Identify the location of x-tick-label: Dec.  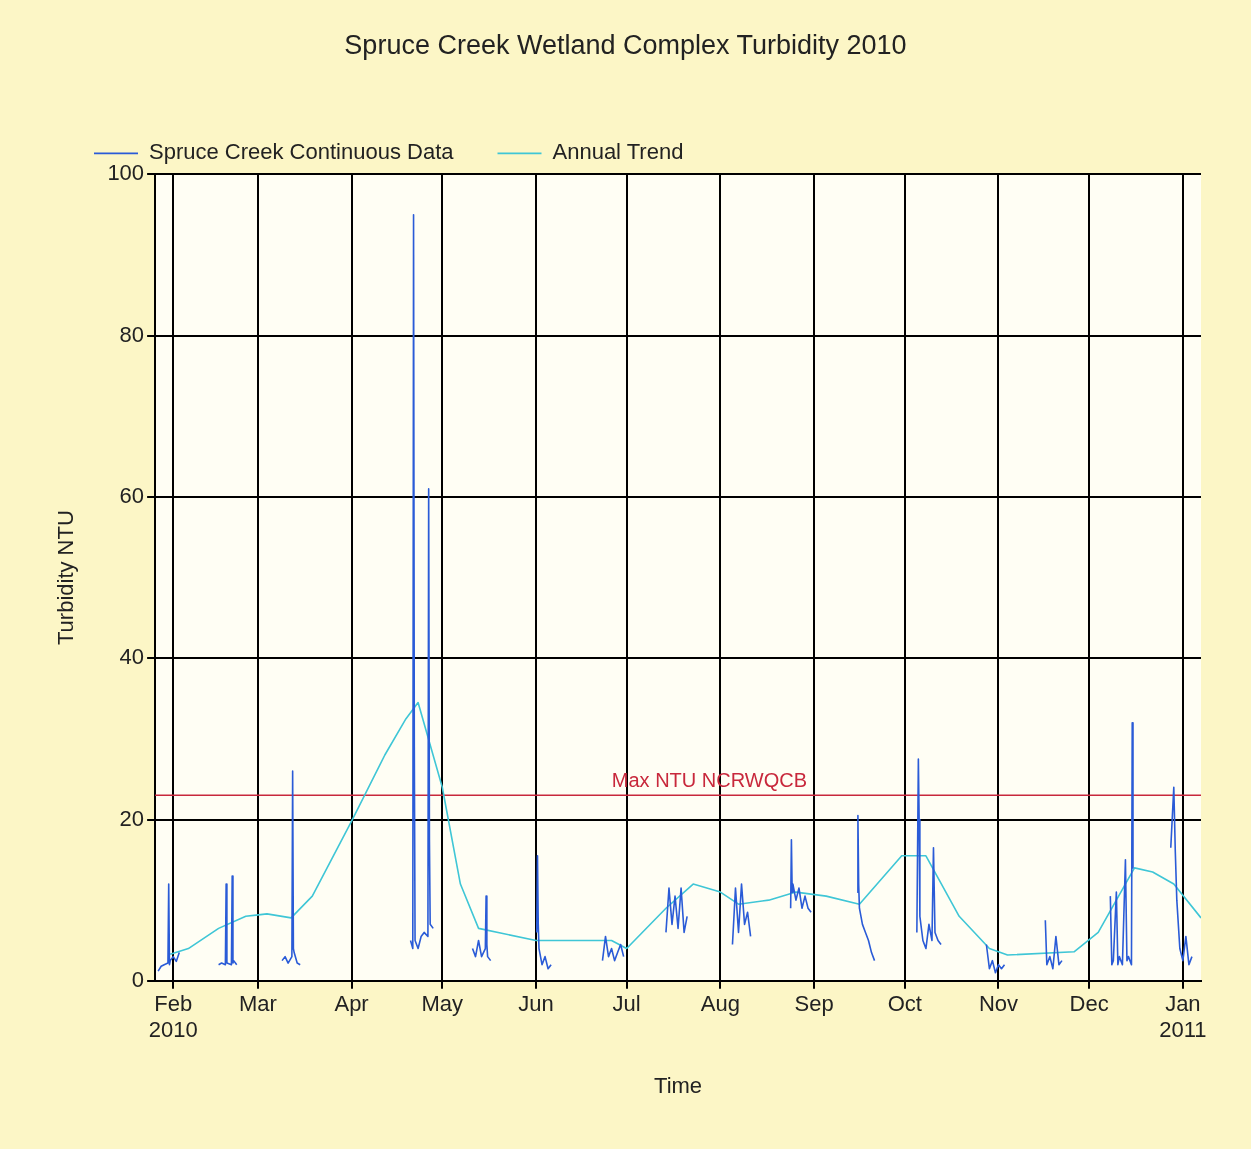
(1089, 1004).